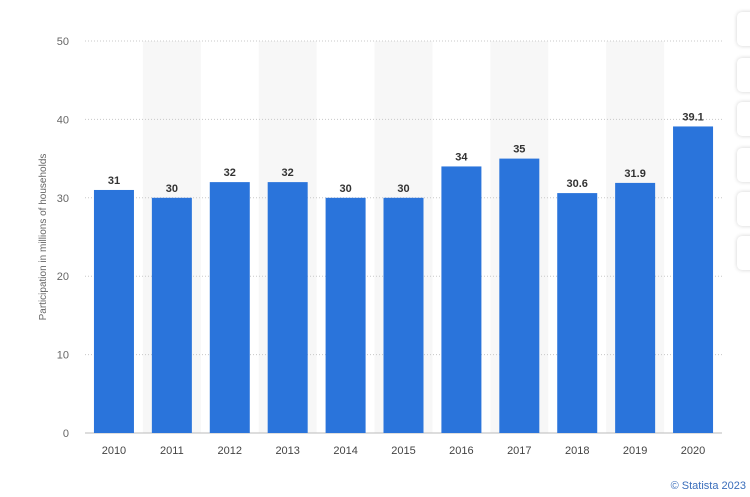  What do you see at coordinates (63, 356) in the screenshot?
I see `y-tick-label: 10` at bounding box center [63, 356].